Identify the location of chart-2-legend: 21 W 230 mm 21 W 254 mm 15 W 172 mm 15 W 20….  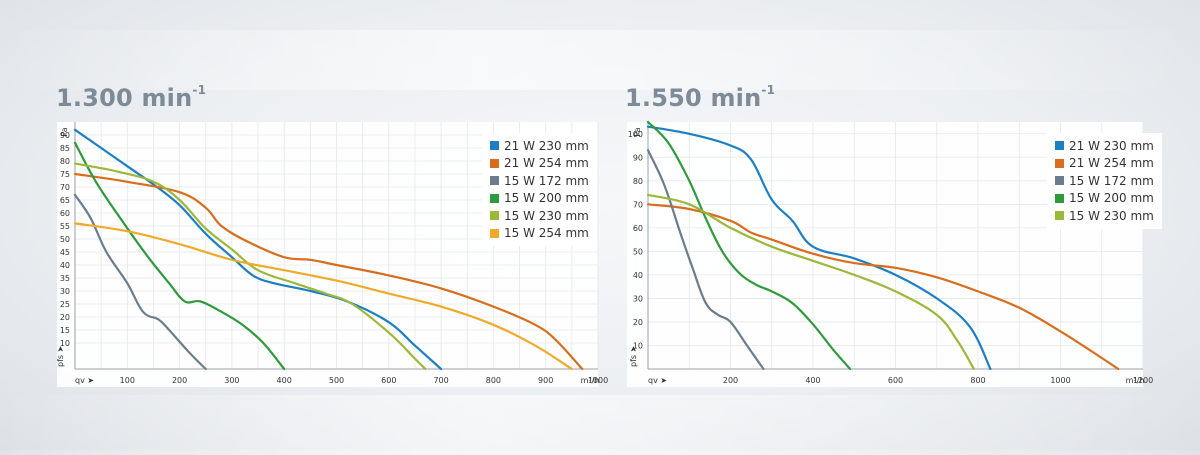
(1104, 181).